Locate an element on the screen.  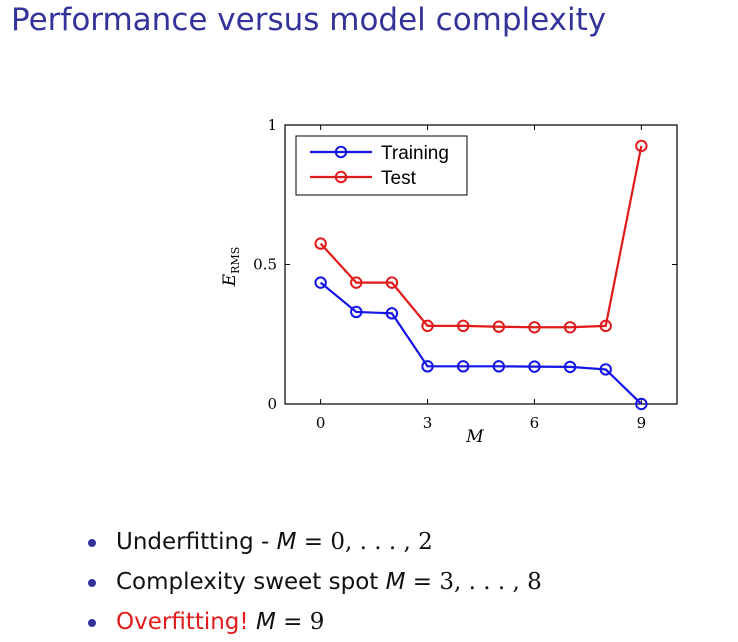
legend: Training Test is located at coordinates (381, 165).